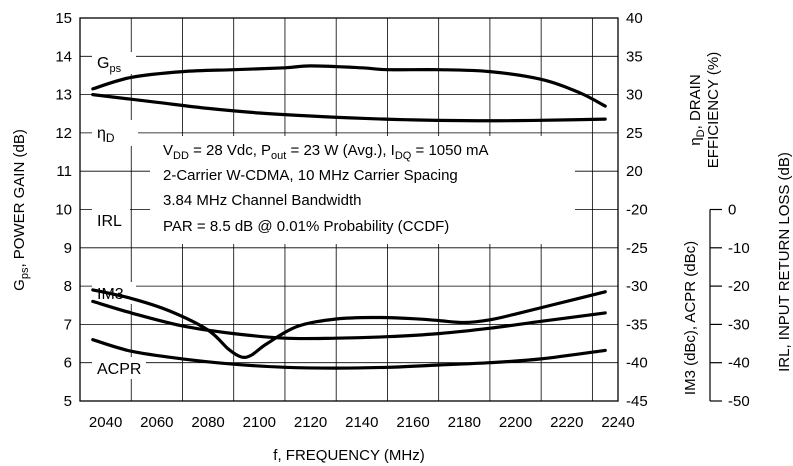  Describe the element at coordinates (156, 422) in the screenshot. I see `x-tick-label: 2060` at that location.